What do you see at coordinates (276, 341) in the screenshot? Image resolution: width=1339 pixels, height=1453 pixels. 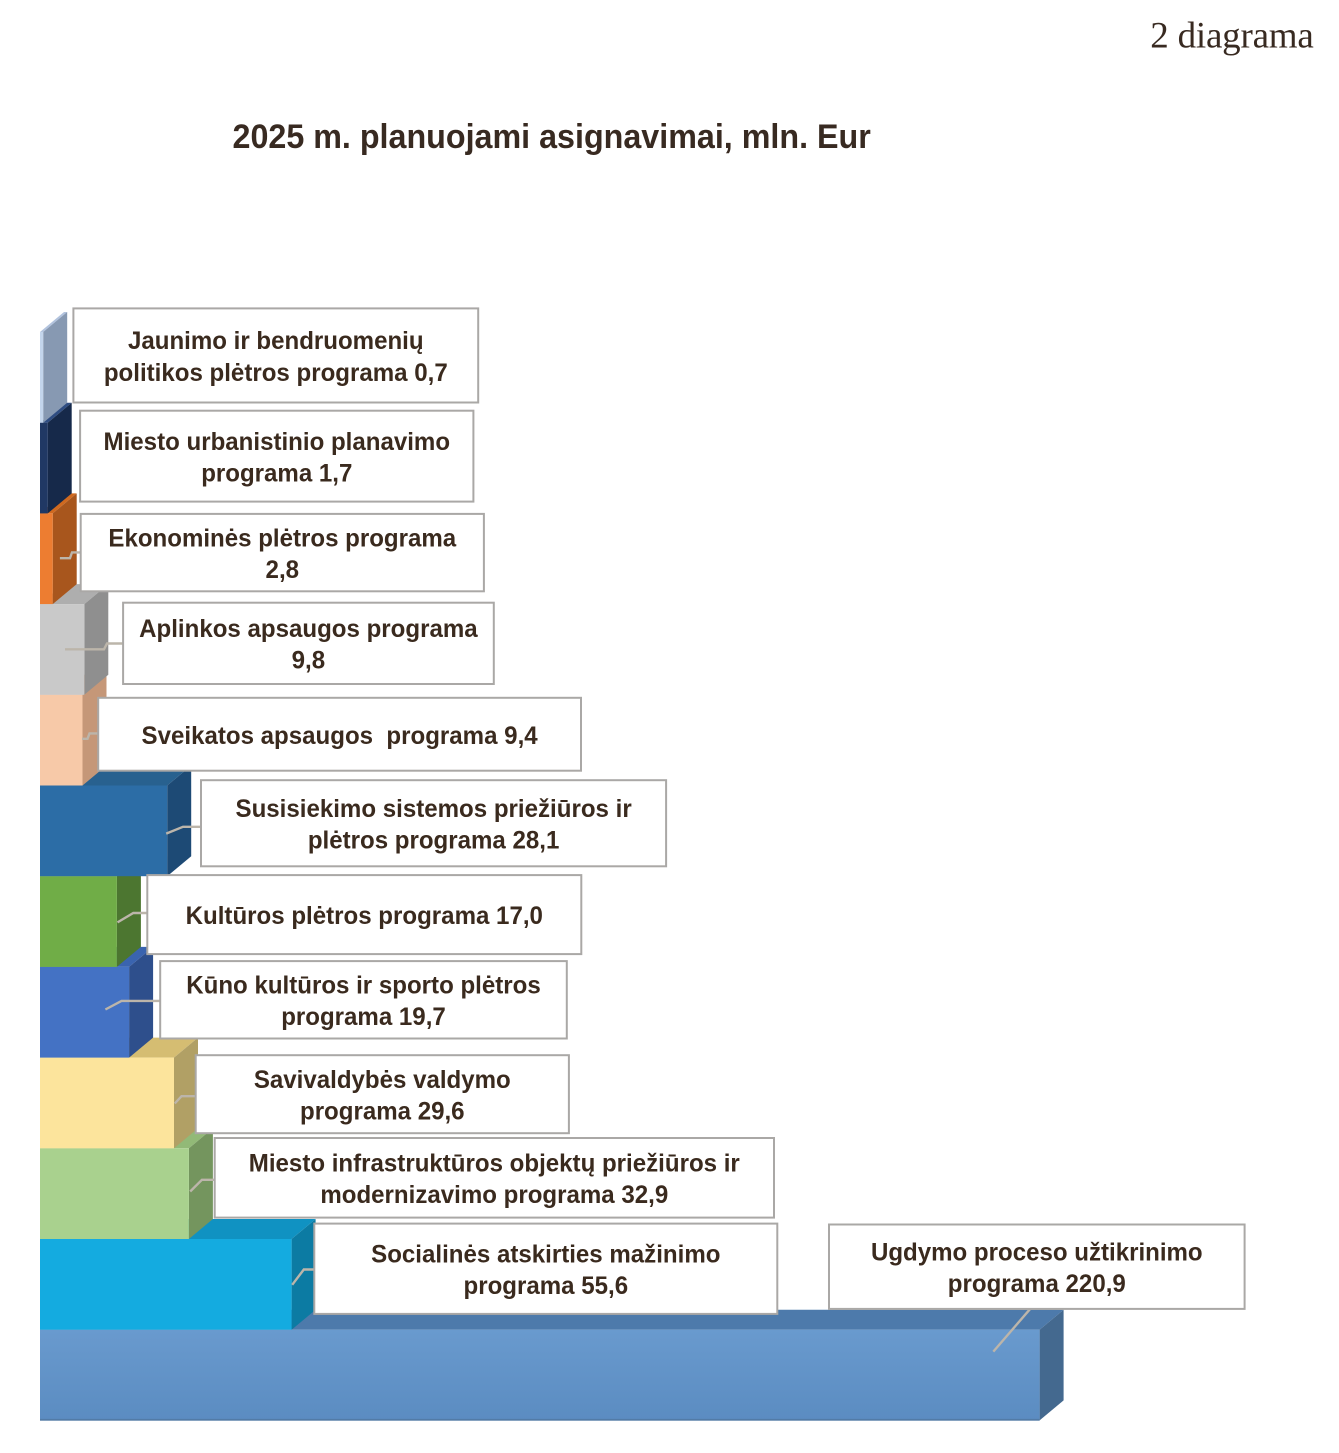 I see `svg-text: Jaunimo ir bendruomenių` at bounding box center [276, 341].